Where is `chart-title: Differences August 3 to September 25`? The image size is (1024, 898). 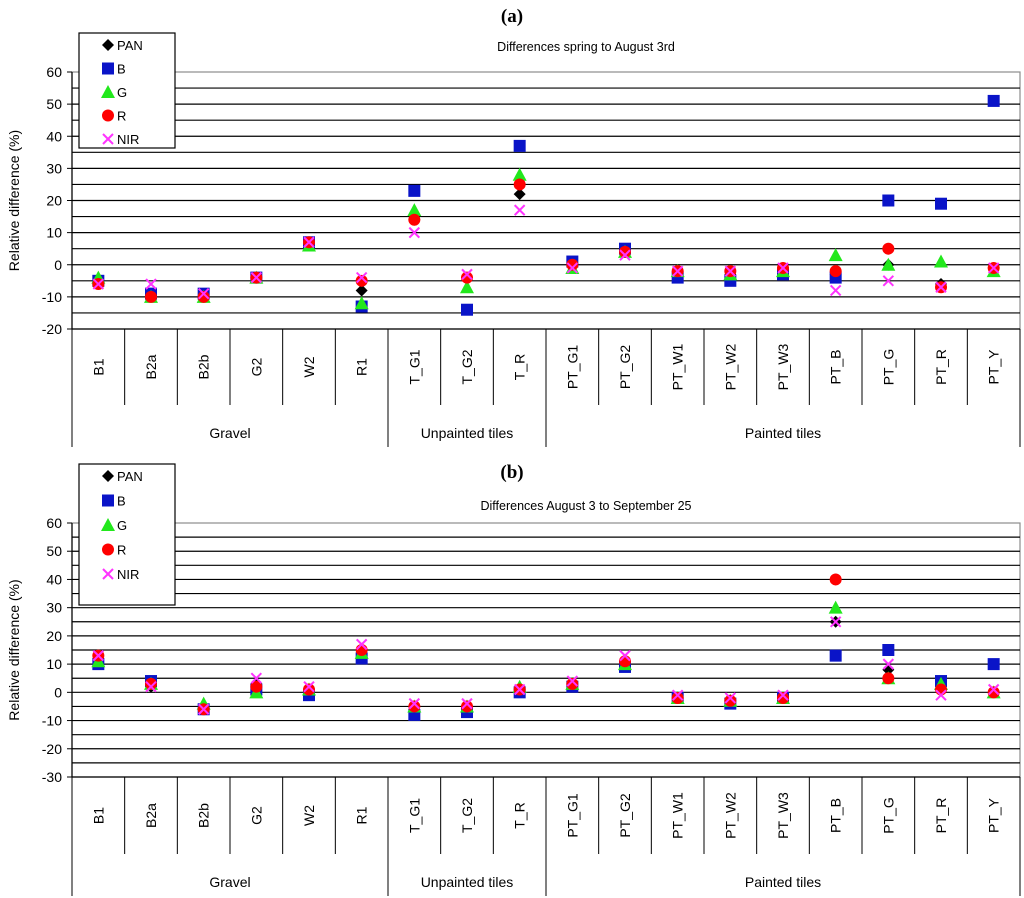
chart-title: Differences August 3 to September 25 is located at coordinates (585, 506).